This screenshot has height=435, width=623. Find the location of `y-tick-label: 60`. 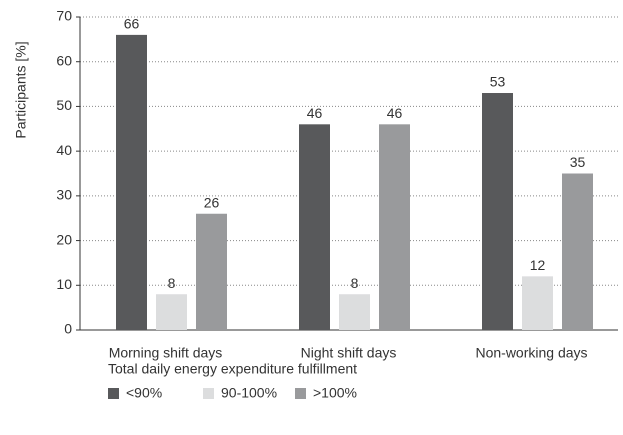

y-tick-label: 60 is located at coordinates (64, 60).